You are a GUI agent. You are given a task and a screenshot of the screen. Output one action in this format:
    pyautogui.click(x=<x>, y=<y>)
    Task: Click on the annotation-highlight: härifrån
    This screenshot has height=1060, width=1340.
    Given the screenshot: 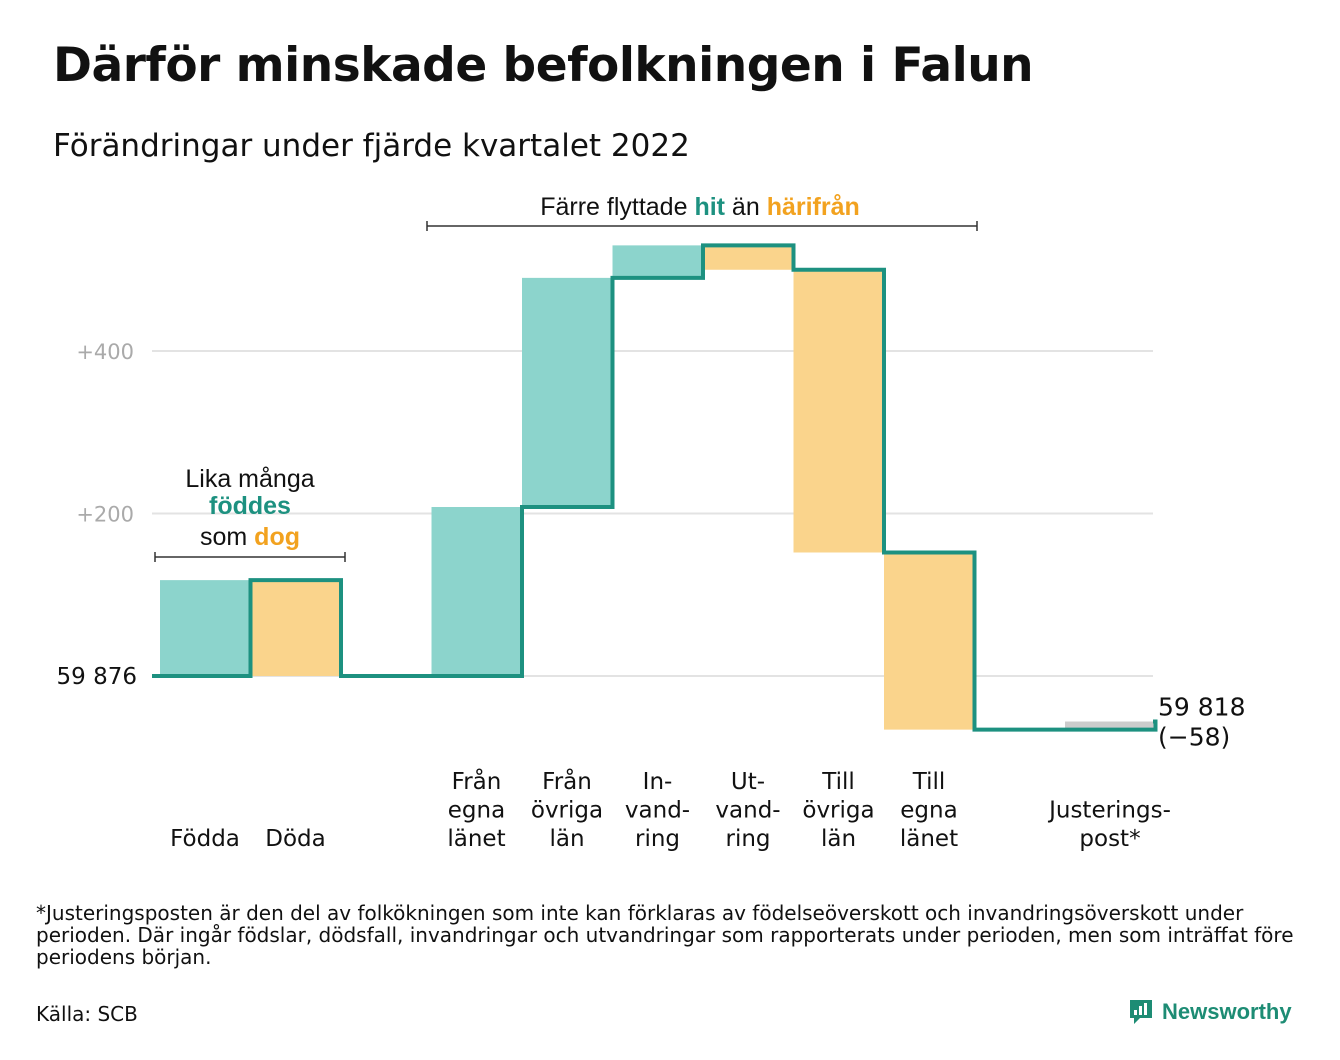 What is the action you would take?
    pyautogui.click(x=813, y=207)
    